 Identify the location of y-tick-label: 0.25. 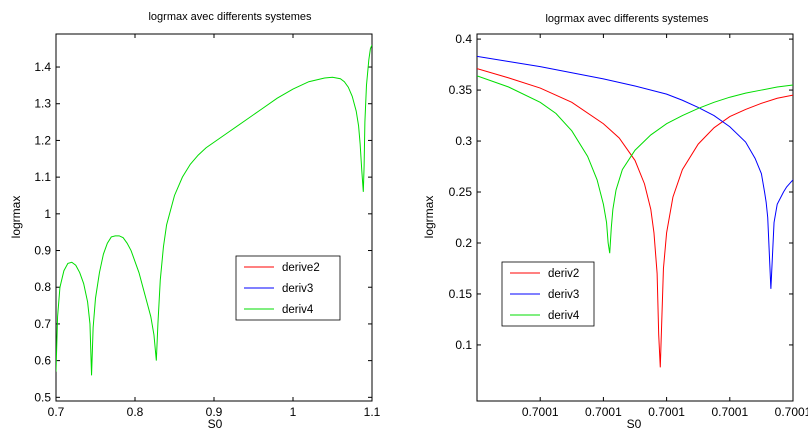
(461, 192).